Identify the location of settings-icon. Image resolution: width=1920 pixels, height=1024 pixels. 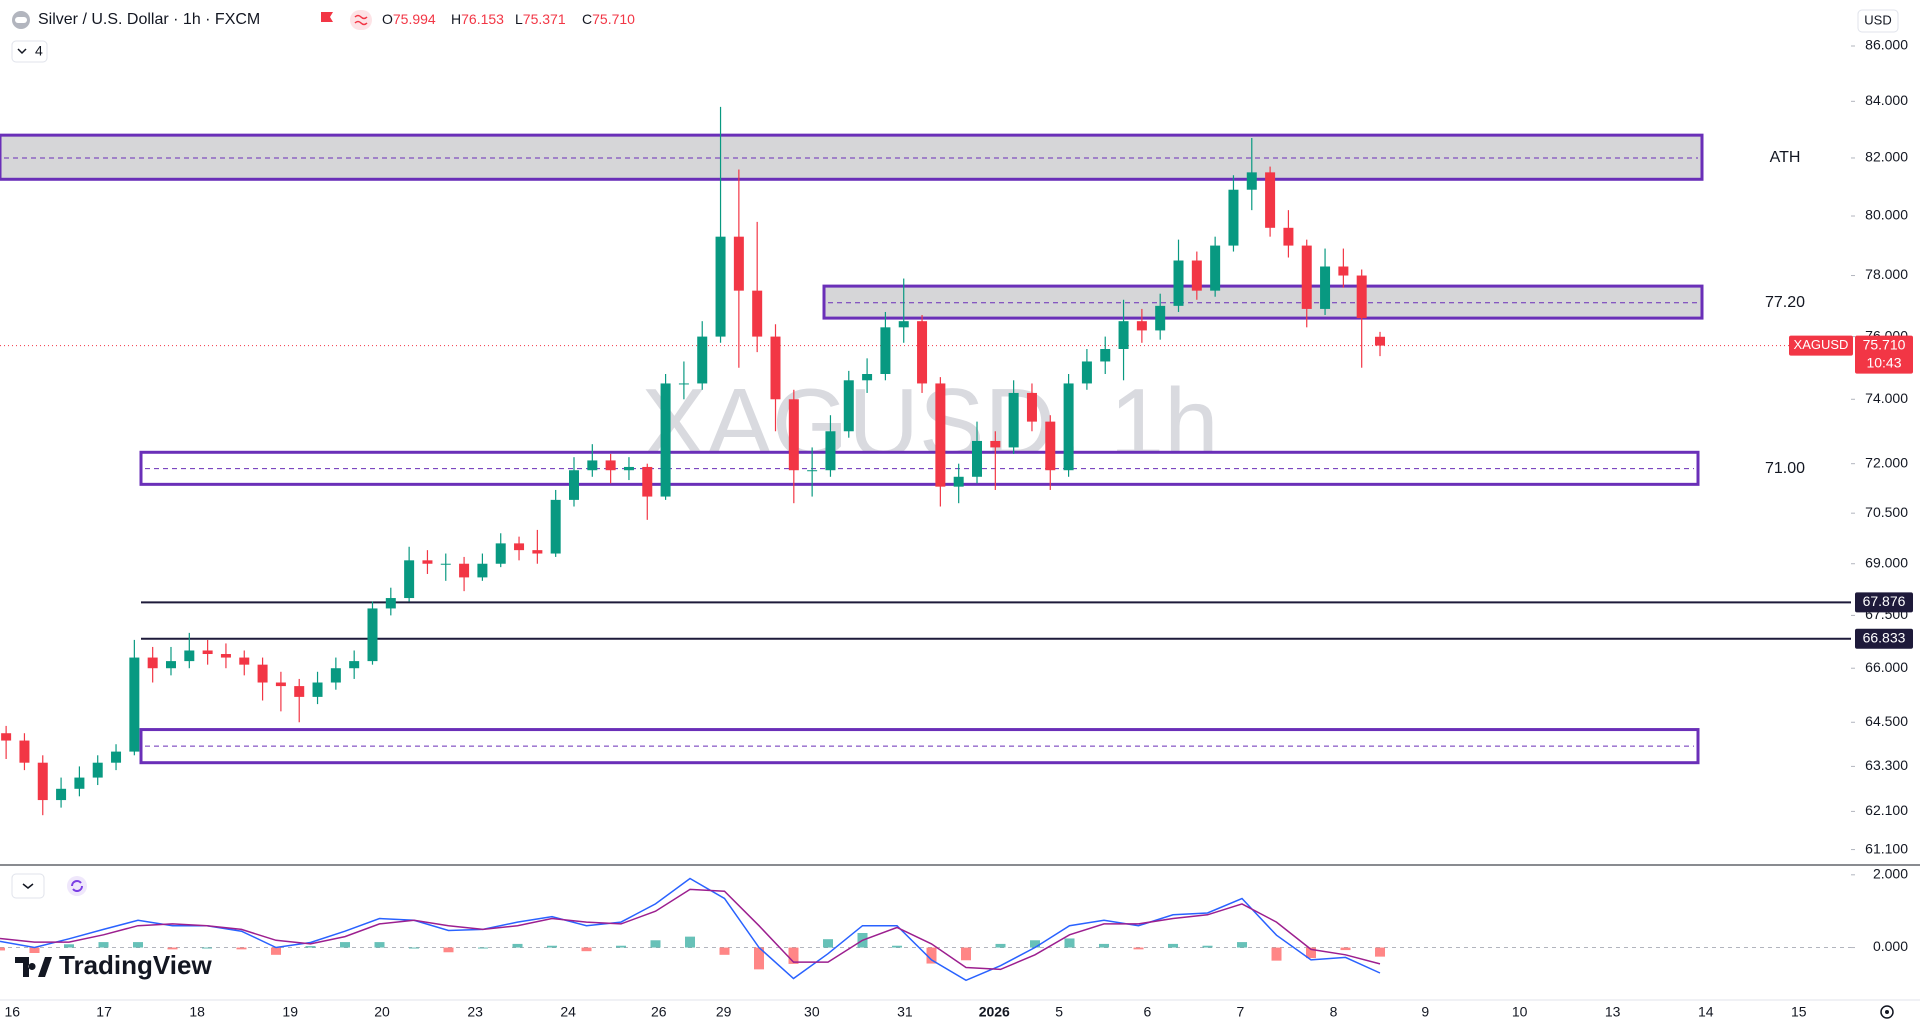
(1887, 1012).